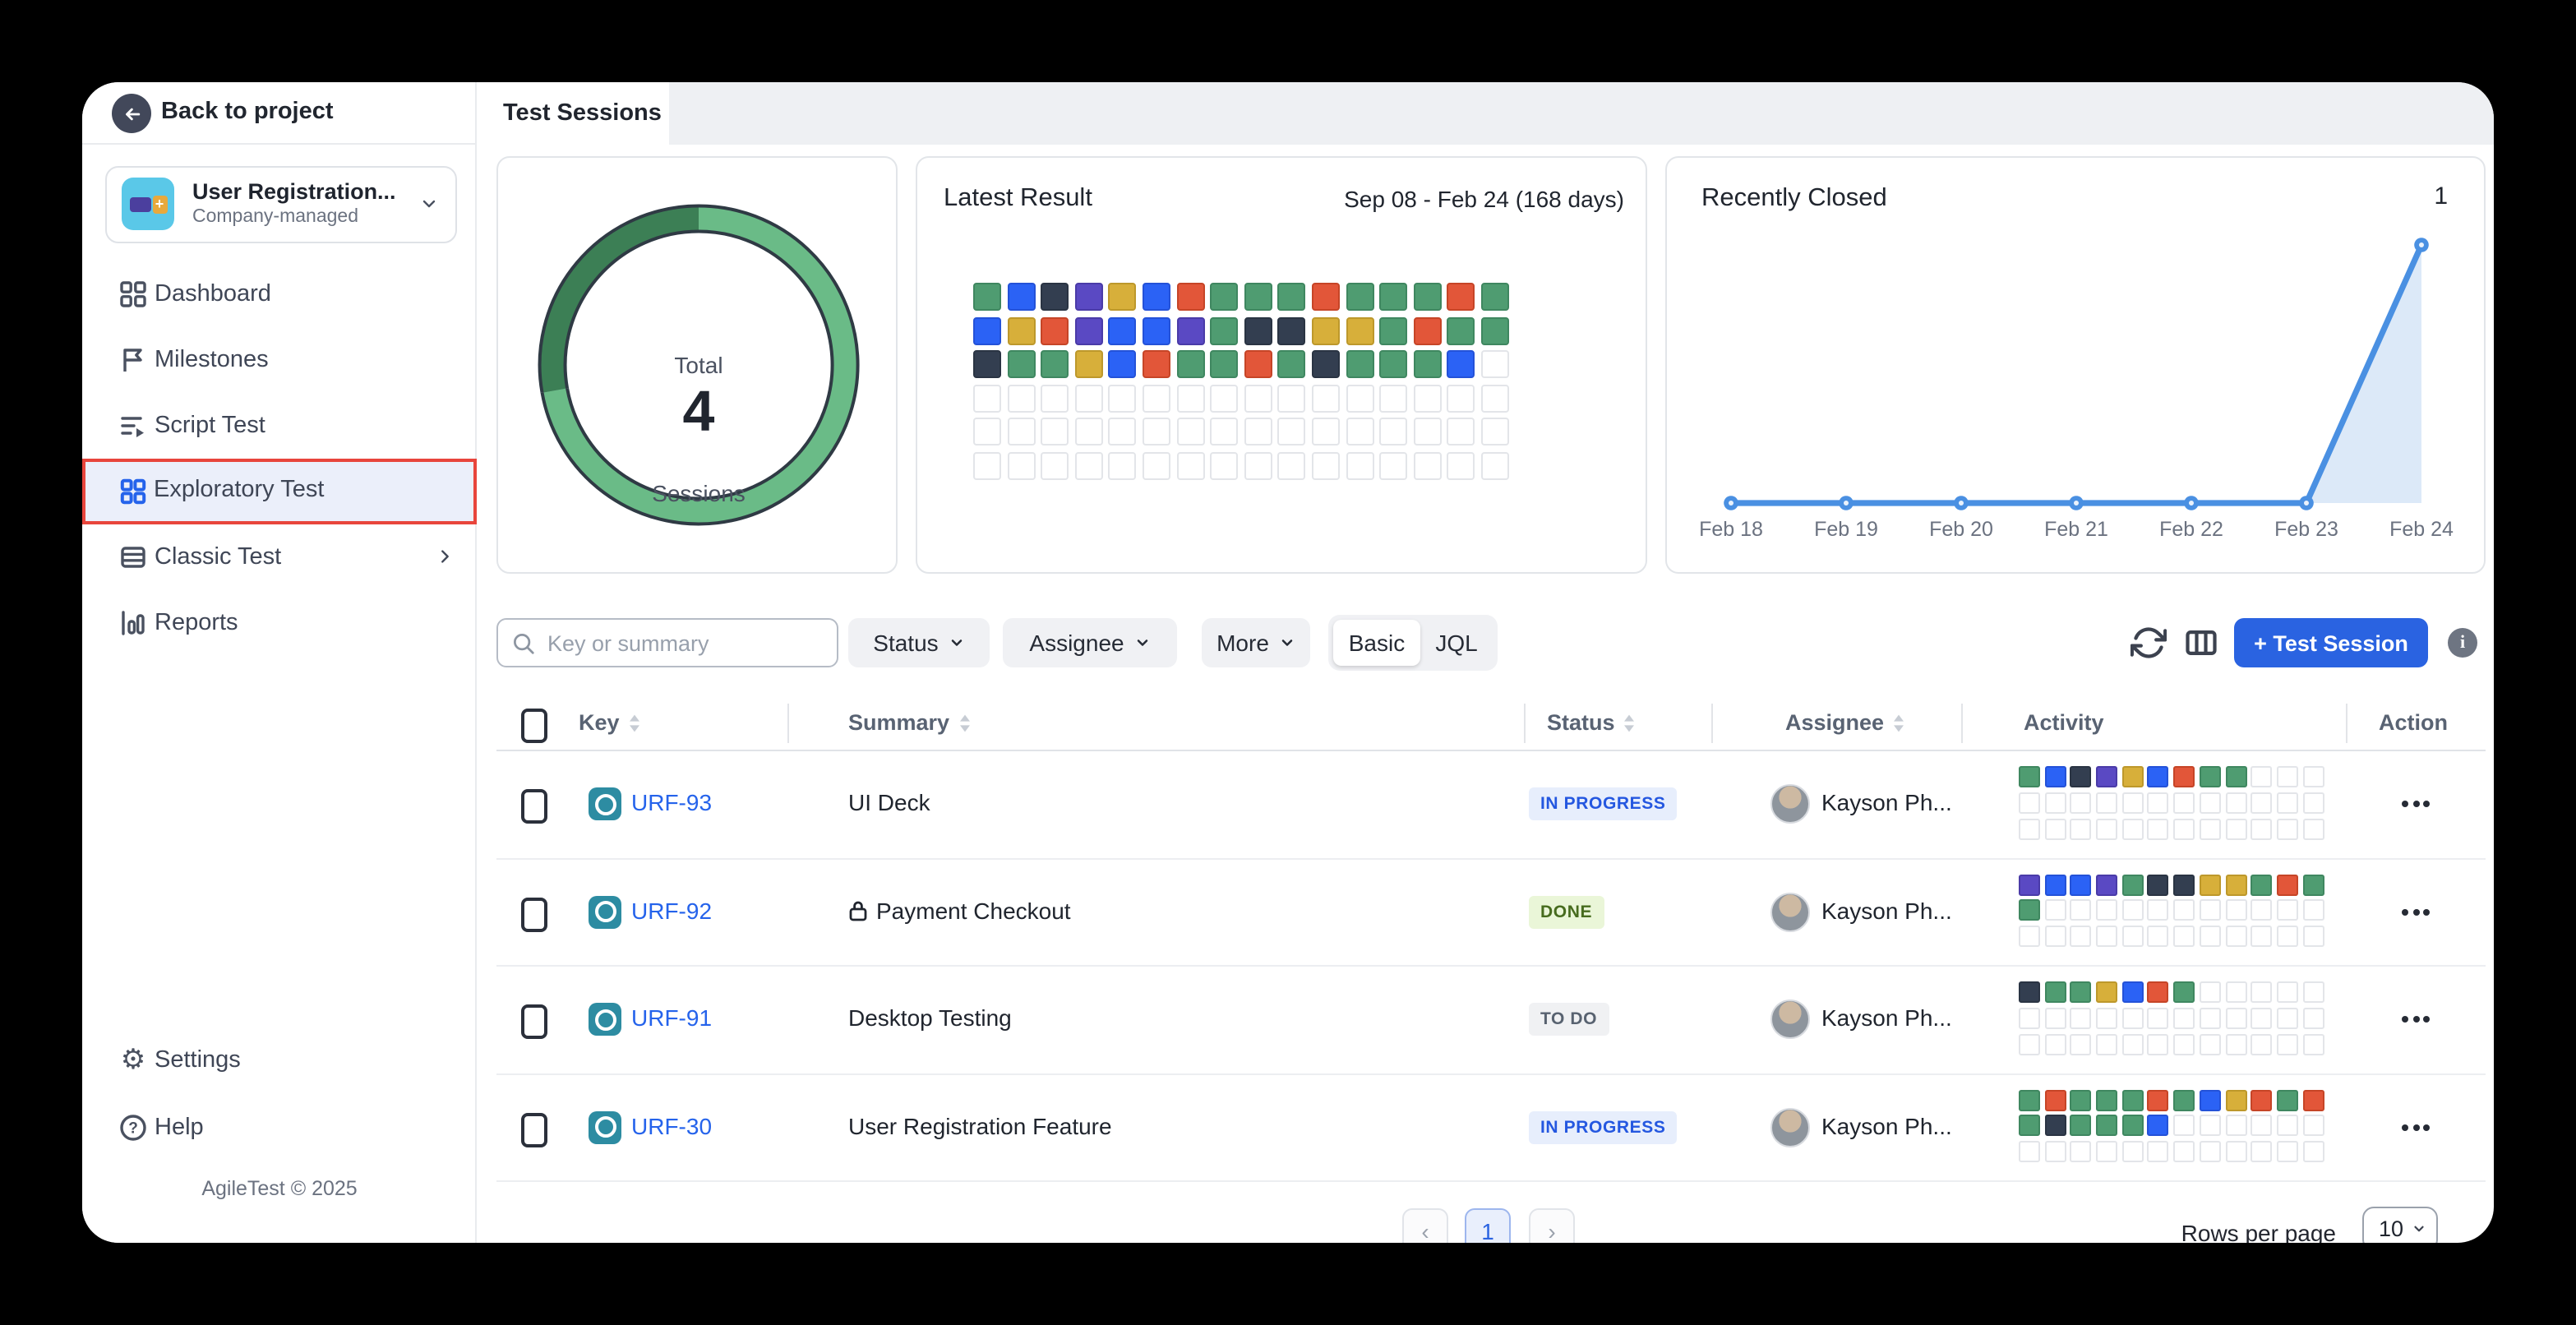 This screenshot has height=1325, width=2576. What do you see at coordinates (279, 557) in the screenshot?
I see `sidebar-item-classic-test: Classic Test` at bounding box center [279, 557].